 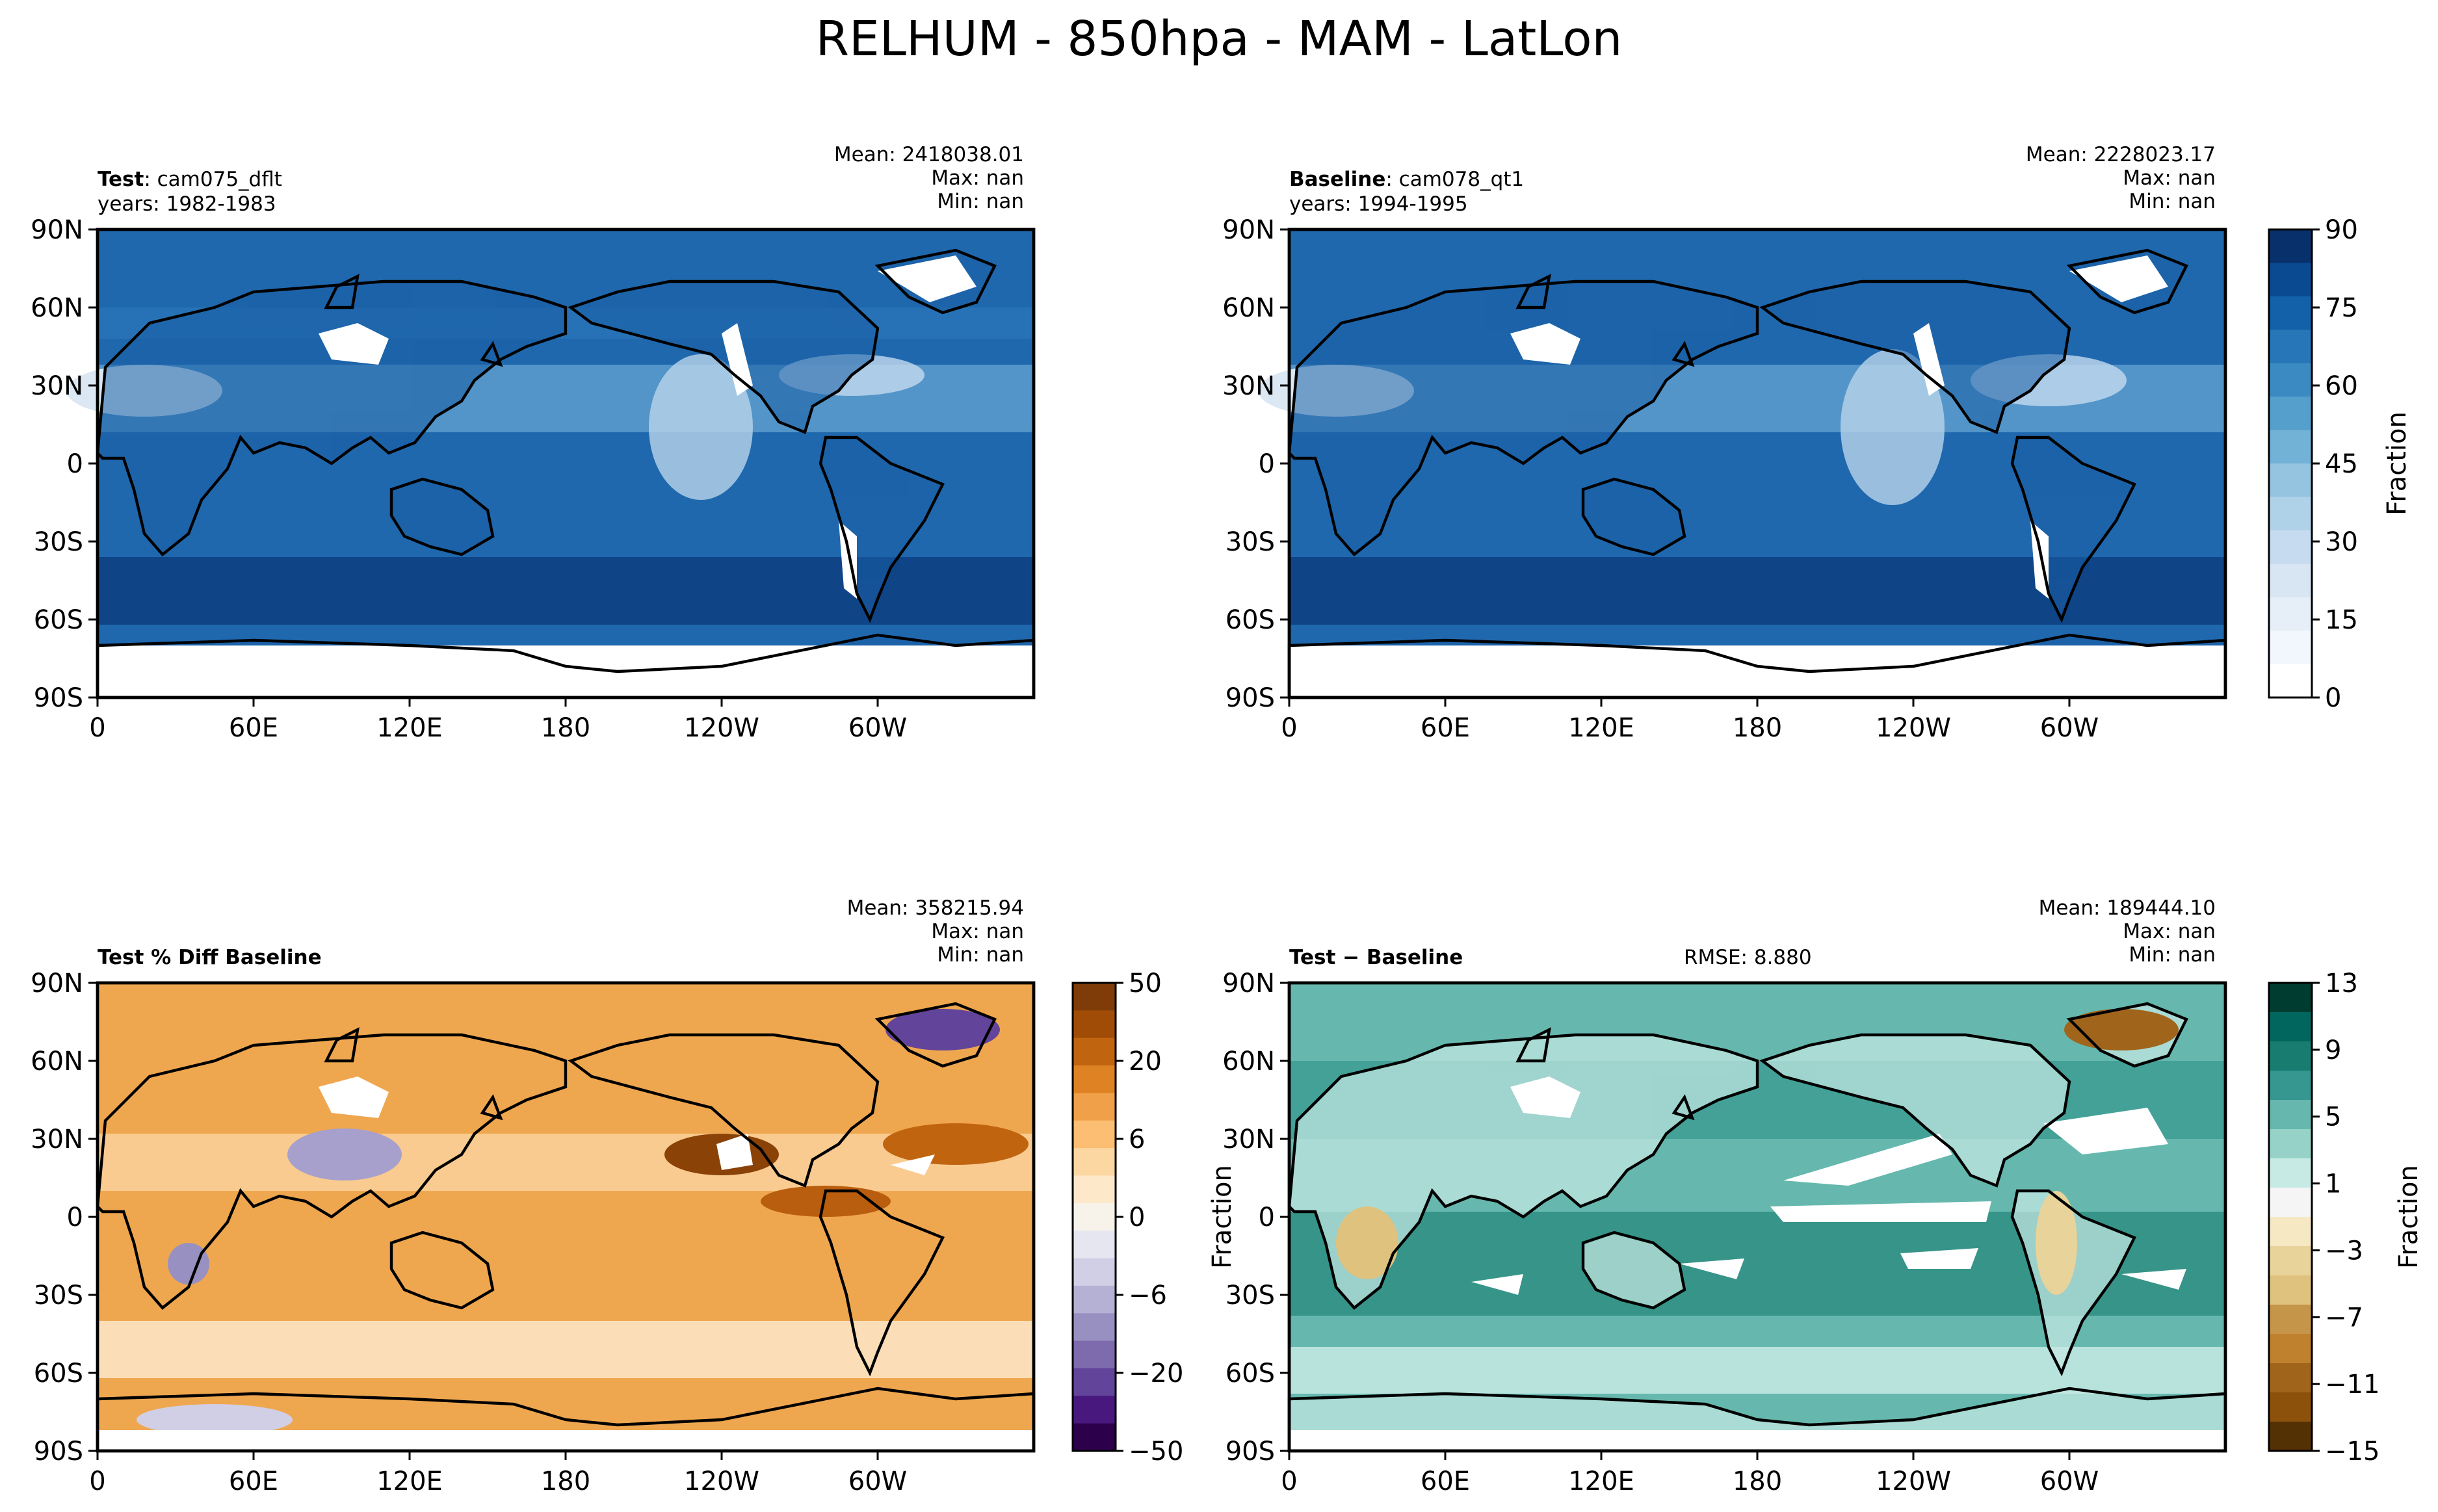 I want to click on baseline-label-sep: :, so click(x=1389, y=179).